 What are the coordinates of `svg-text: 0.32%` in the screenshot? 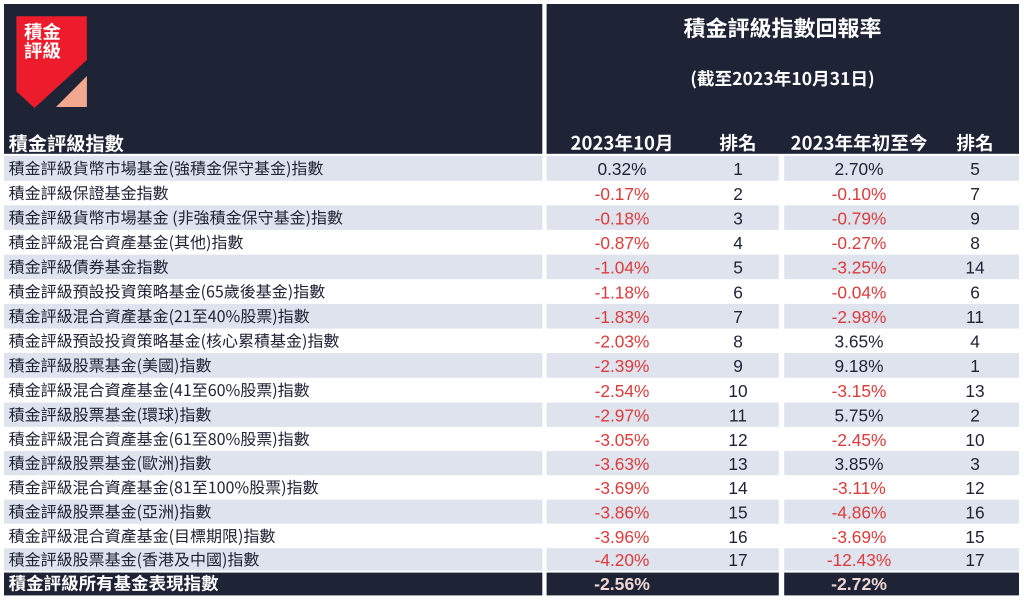 It's located at (621, 169).